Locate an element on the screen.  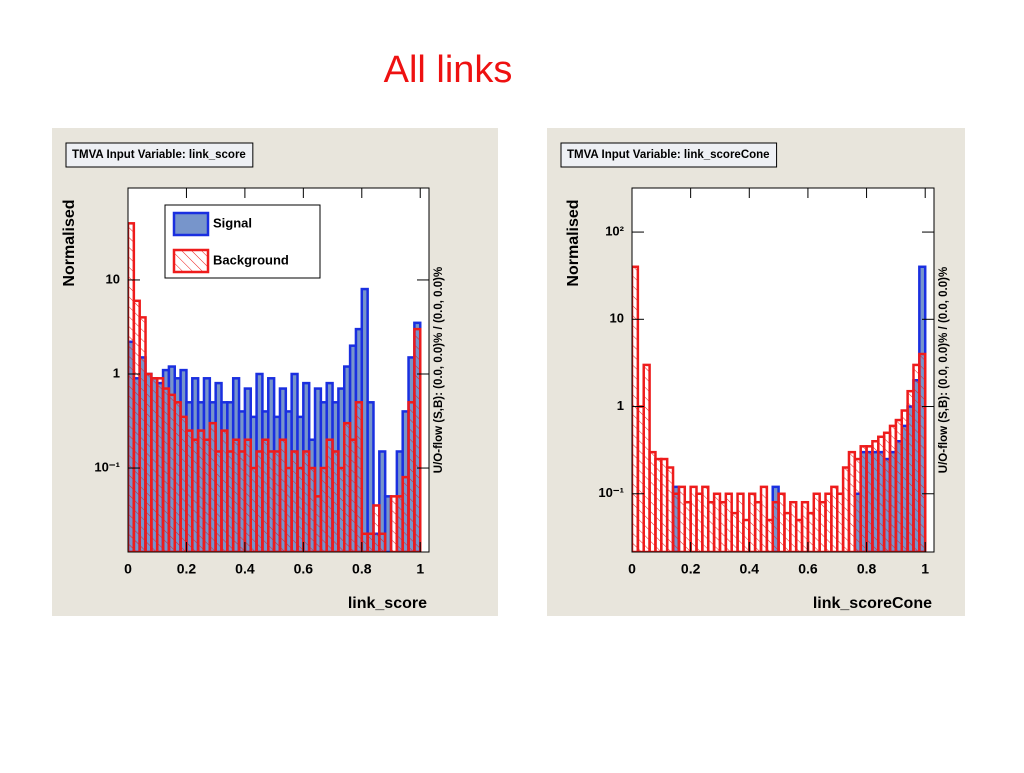
plot-title-box: TMVA Input Variable: link_scoreCone is located at coordinates (669, 155).